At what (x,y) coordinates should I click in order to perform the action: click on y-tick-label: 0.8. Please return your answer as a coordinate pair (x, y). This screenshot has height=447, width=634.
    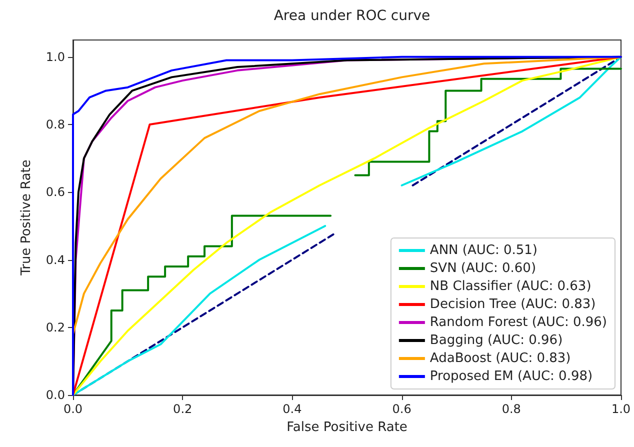
    Looking at the image, I should click on (55, 125).